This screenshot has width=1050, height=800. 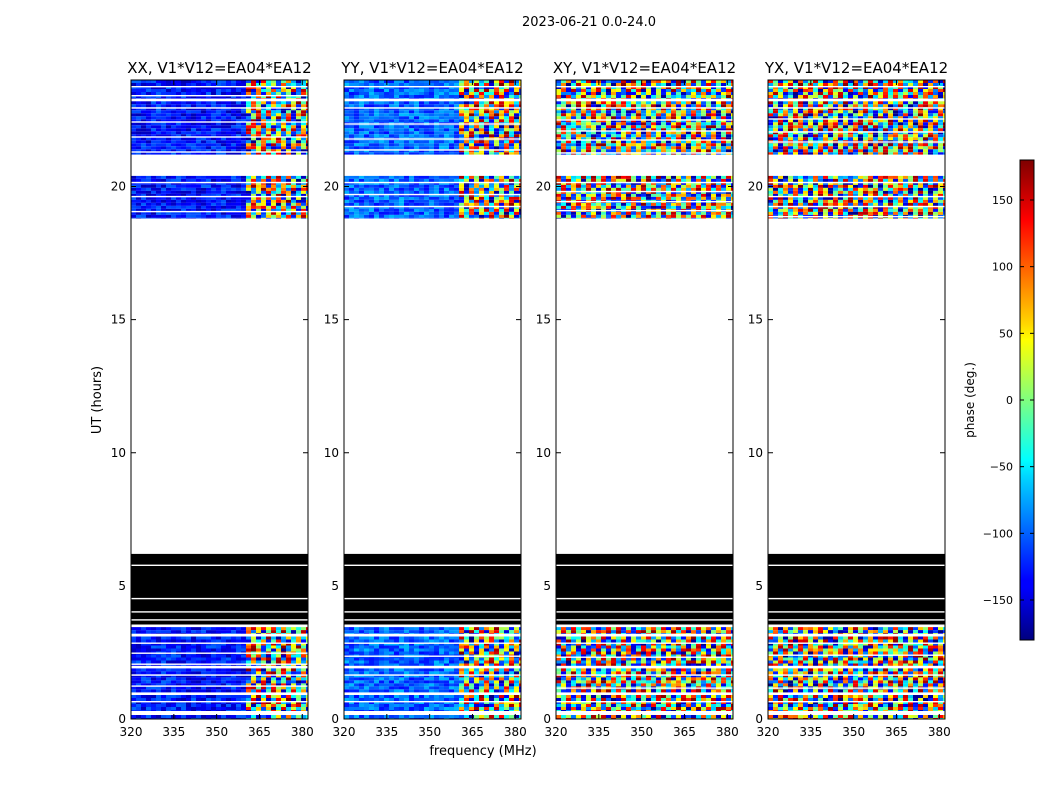 What do you see at coordinates (998, 533) in the screenshot?
I see `colorbar-tick-label: −100` at bounding box center [998, 533].